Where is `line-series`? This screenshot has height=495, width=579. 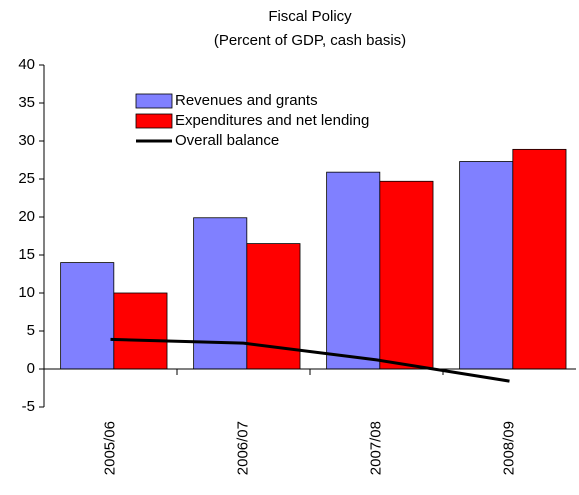 line-series is located at coordinates (310, 360).